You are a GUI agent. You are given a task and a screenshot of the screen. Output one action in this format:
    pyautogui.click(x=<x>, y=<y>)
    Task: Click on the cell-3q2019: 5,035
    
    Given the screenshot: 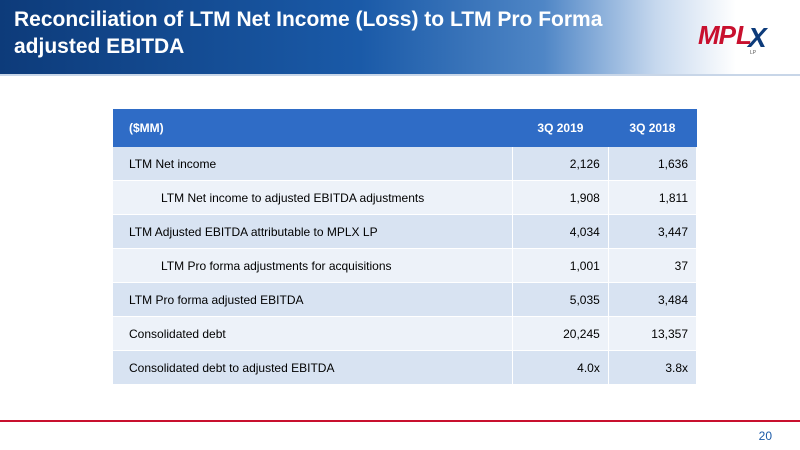 What is the action you would take?
    pyautogui.click(x=560, y=299)
    